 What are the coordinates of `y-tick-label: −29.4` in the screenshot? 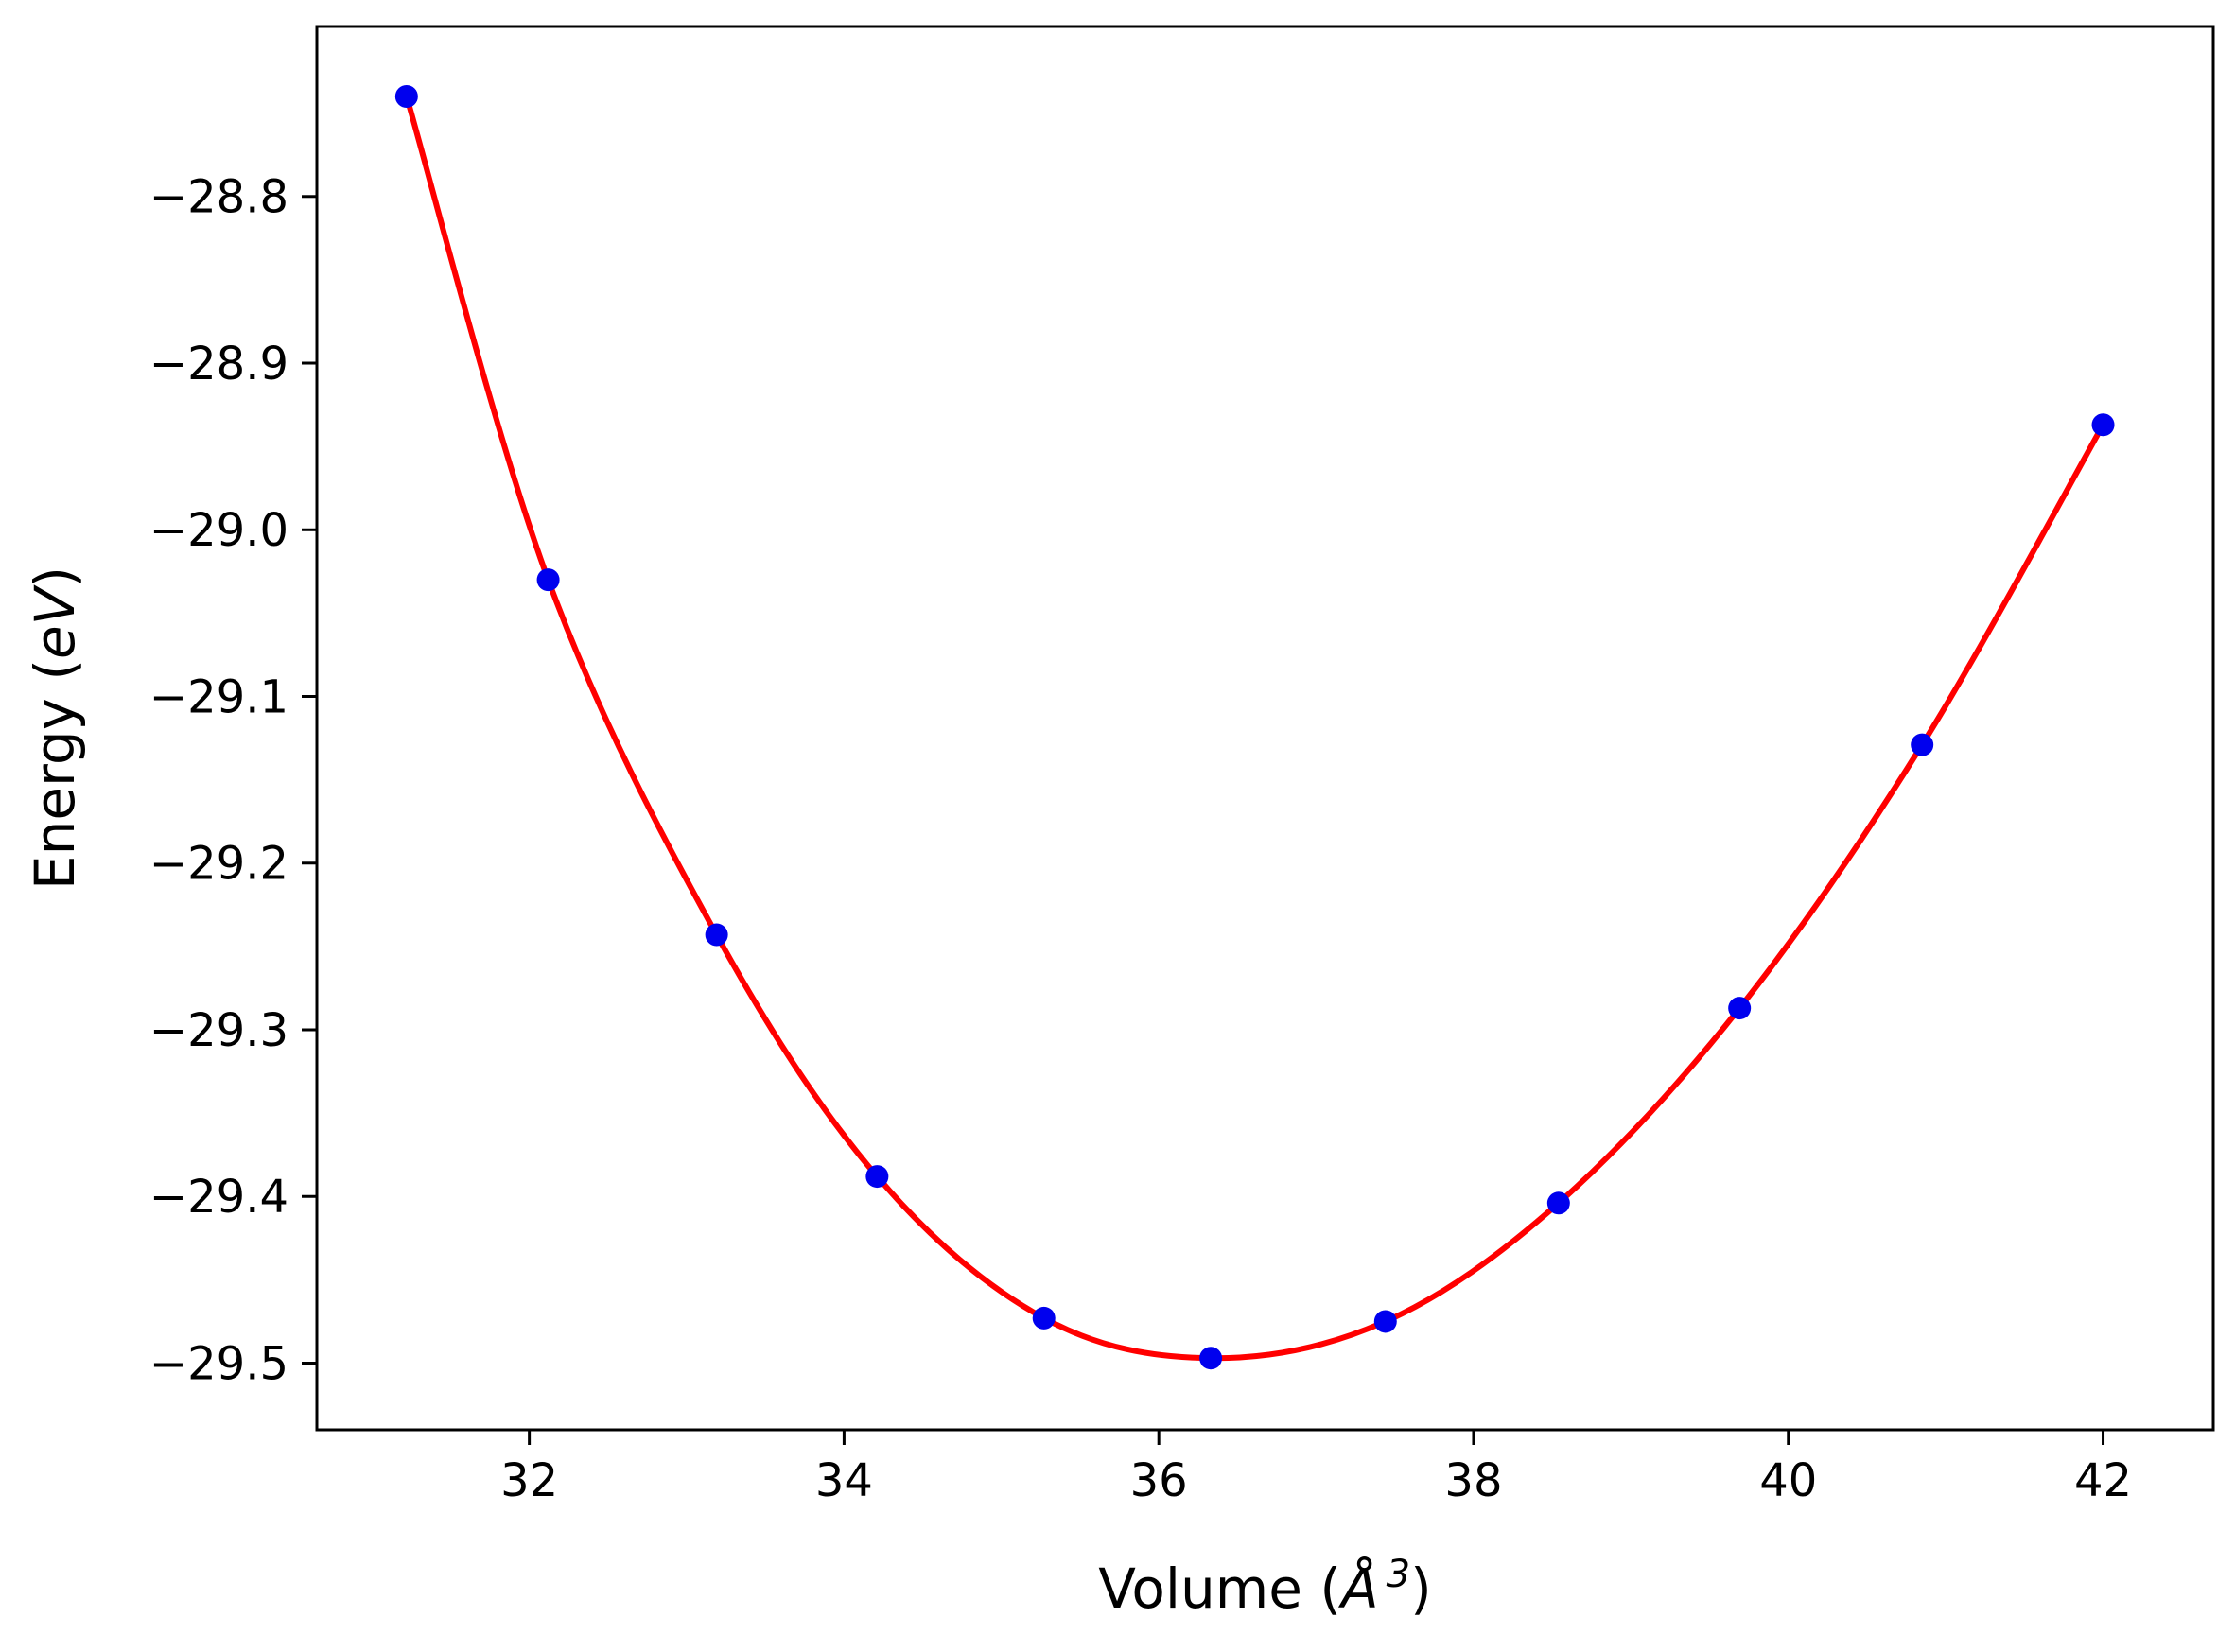 It's located at (218, 1197).